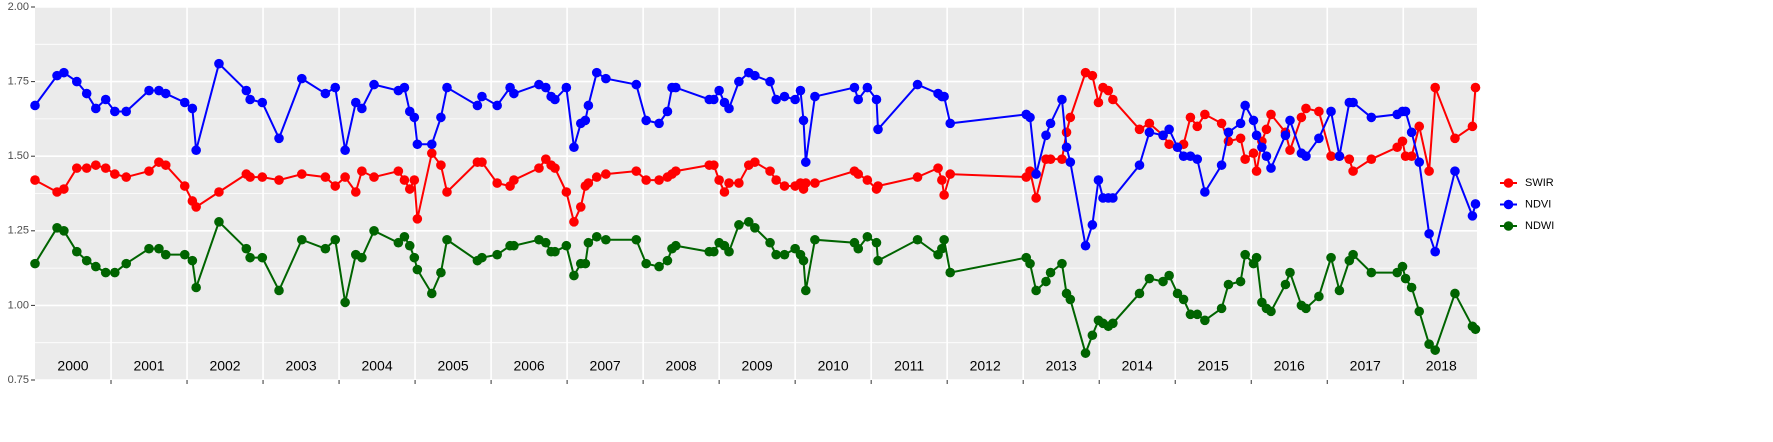 Image resolution: width=1773 pixels, height=442 pixels. I want to click on y-tick-label: 1.75, so click(18, 82).